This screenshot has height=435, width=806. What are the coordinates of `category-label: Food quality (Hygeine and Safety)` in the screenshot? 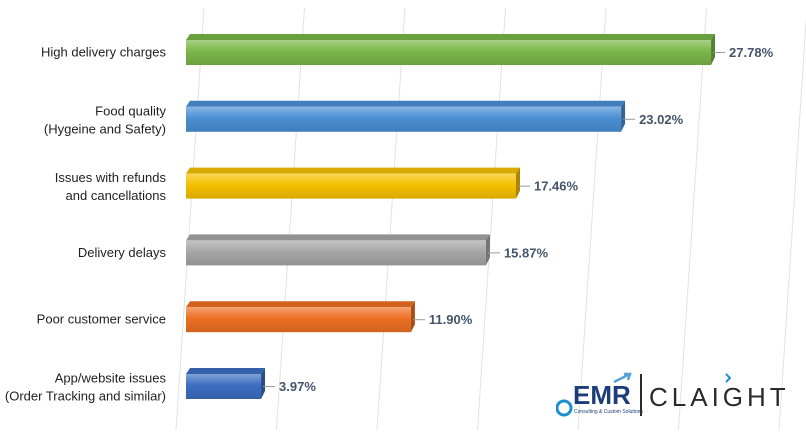 It's located at (105, 119).